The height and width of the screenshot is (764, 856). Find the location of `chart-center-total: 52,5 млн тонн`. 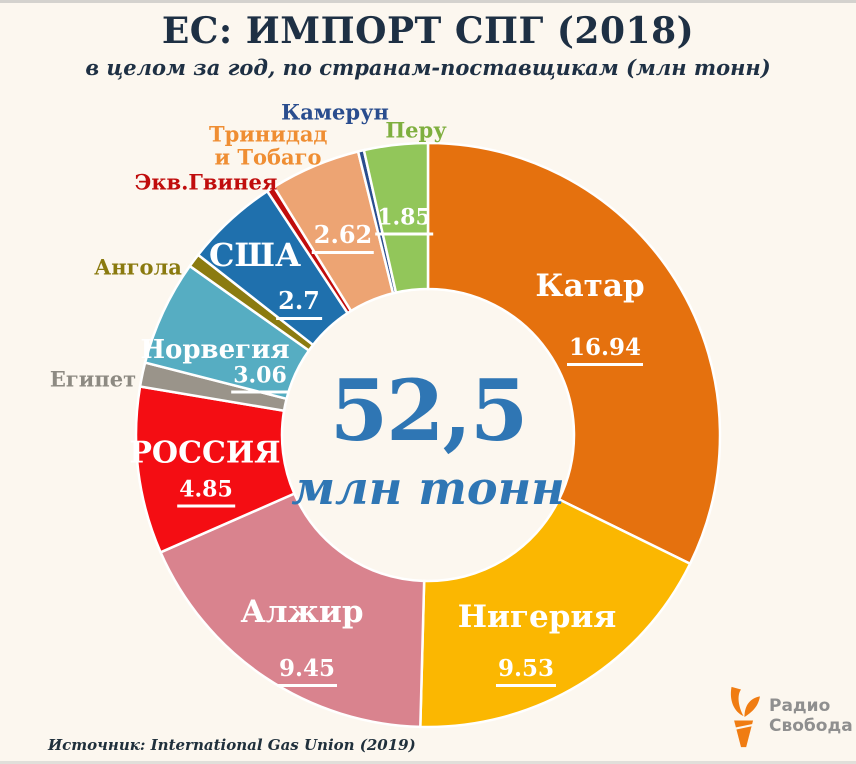

chart-center-total: 52,5 млн тонн is located at coordinates (428, 438).